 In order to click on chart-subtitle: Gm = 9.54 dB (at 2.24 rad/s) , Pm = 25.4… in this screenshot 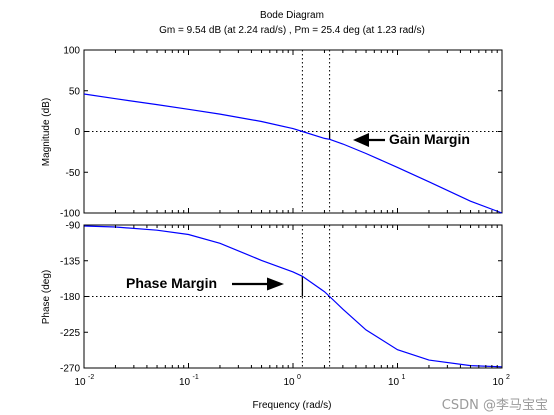, I will do `click(292, 30)`.